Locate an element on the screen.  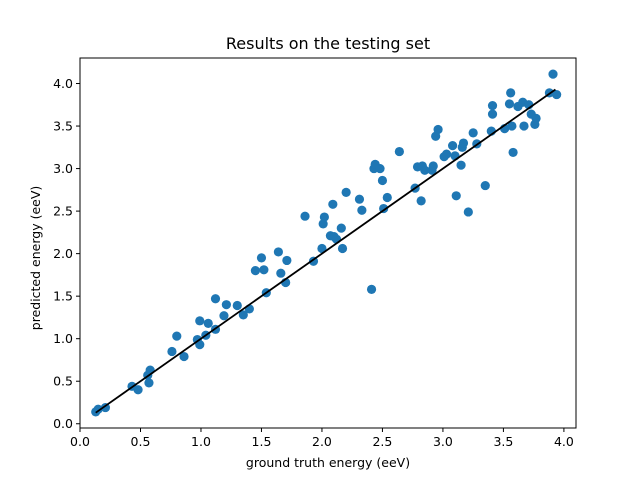
x-tick-label: 2.5 is located at coordinates (382, 441).